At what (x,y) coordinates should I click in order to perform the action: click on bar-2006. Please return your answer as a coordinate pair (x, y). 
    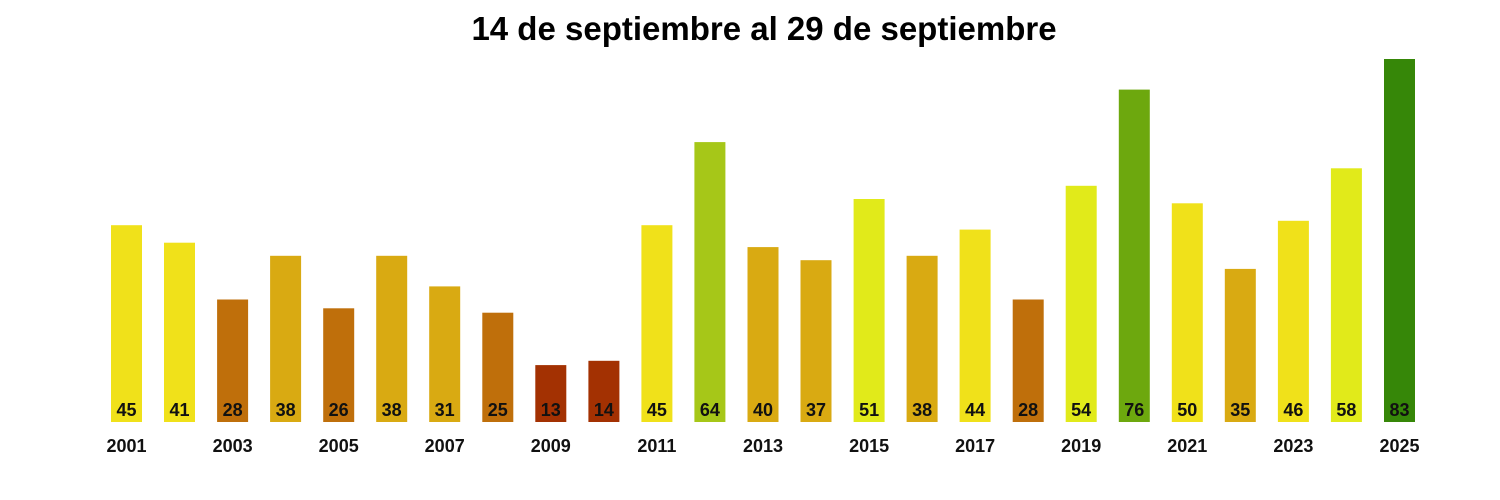
    Looking at the image, I should click on (392, 338).